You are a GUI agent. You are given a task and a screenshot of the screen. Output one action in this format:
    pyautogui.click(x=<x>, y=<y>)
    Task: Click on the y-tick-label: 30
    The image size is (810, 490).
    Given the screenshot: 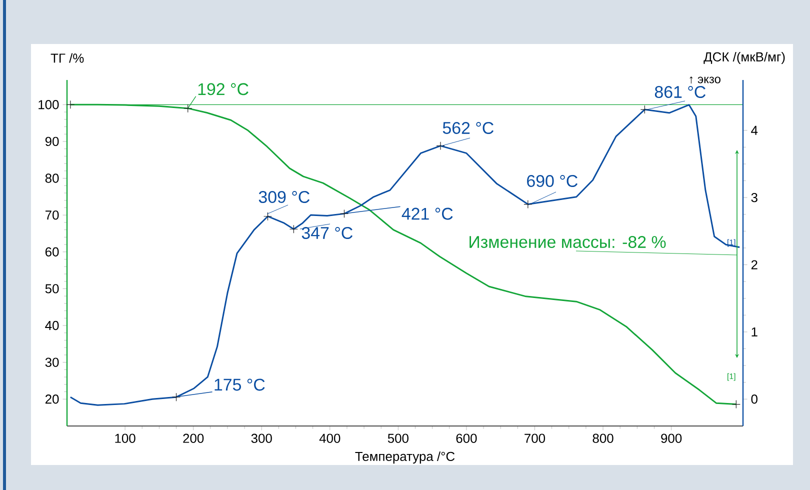 What is the action you would take?
    pyautogui.click(x=52, y=362)
    